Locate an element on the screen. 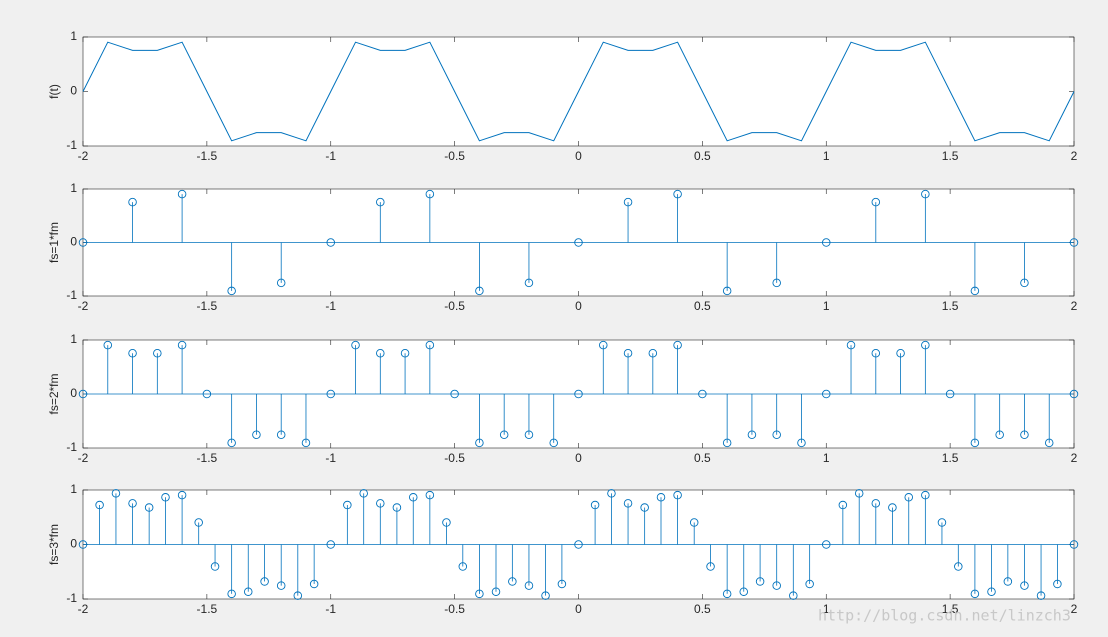  x-tick-label: 0 is located at coordinates (578, 156).